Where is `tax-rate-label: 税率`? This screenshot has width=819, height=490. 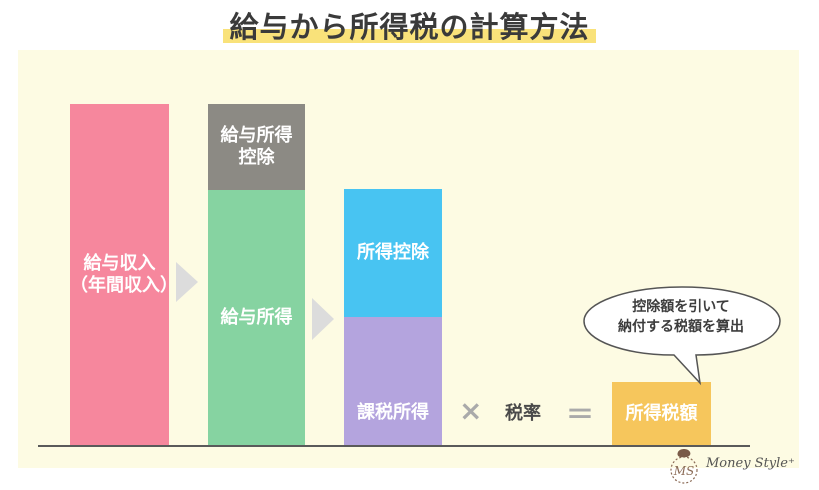 tax-rate-label: 税率 is located at coordinates (523, 413).